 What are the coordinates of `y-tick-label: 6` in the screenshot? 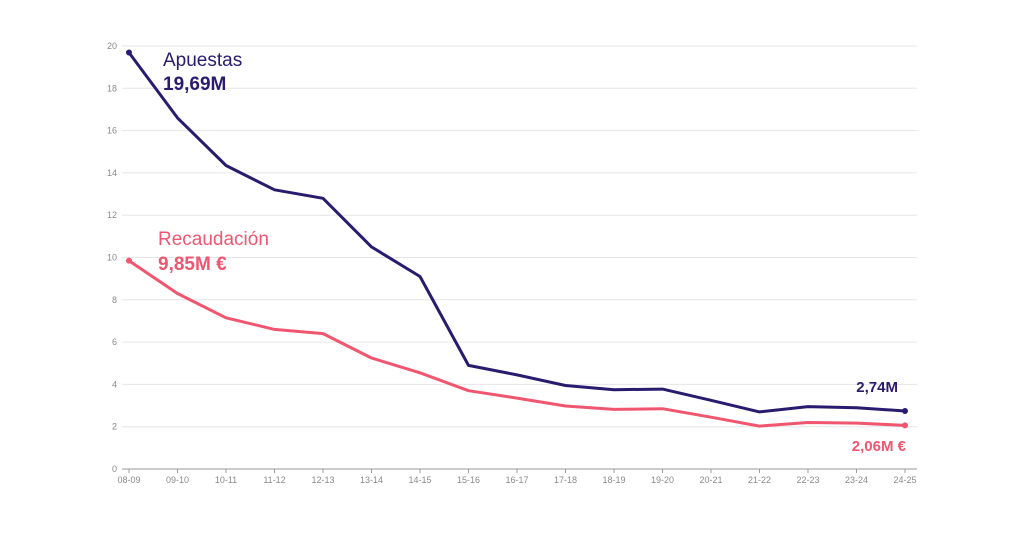 It's located at (114, 342).